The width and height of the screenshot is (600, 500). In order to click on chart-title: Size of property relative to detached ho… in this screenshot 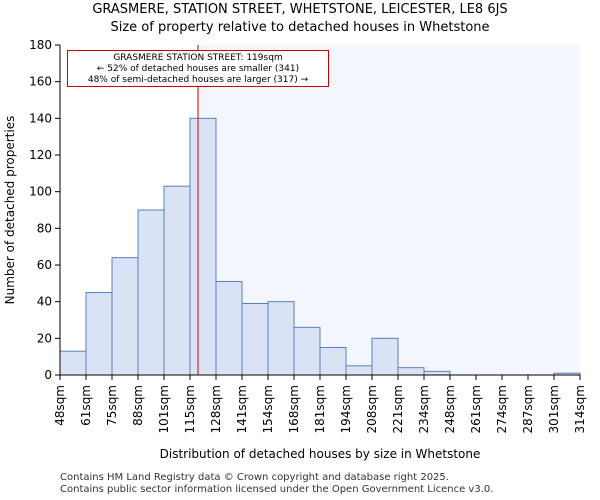, I will do `click(300, 27)`.